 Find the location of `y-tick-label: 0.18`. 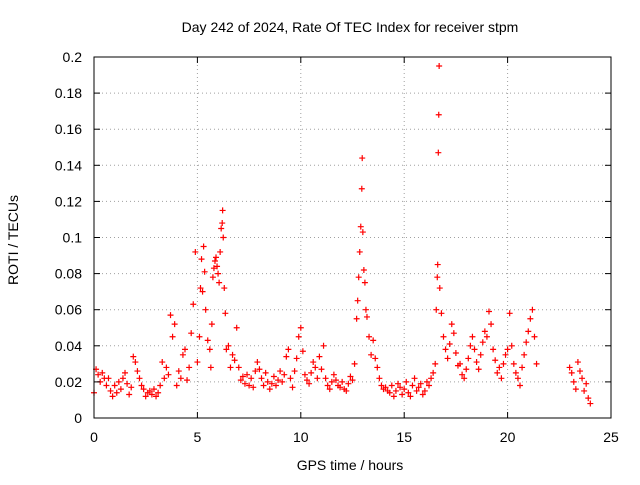

y-tick-label: 0.18 is located at coordinates (68, 93).